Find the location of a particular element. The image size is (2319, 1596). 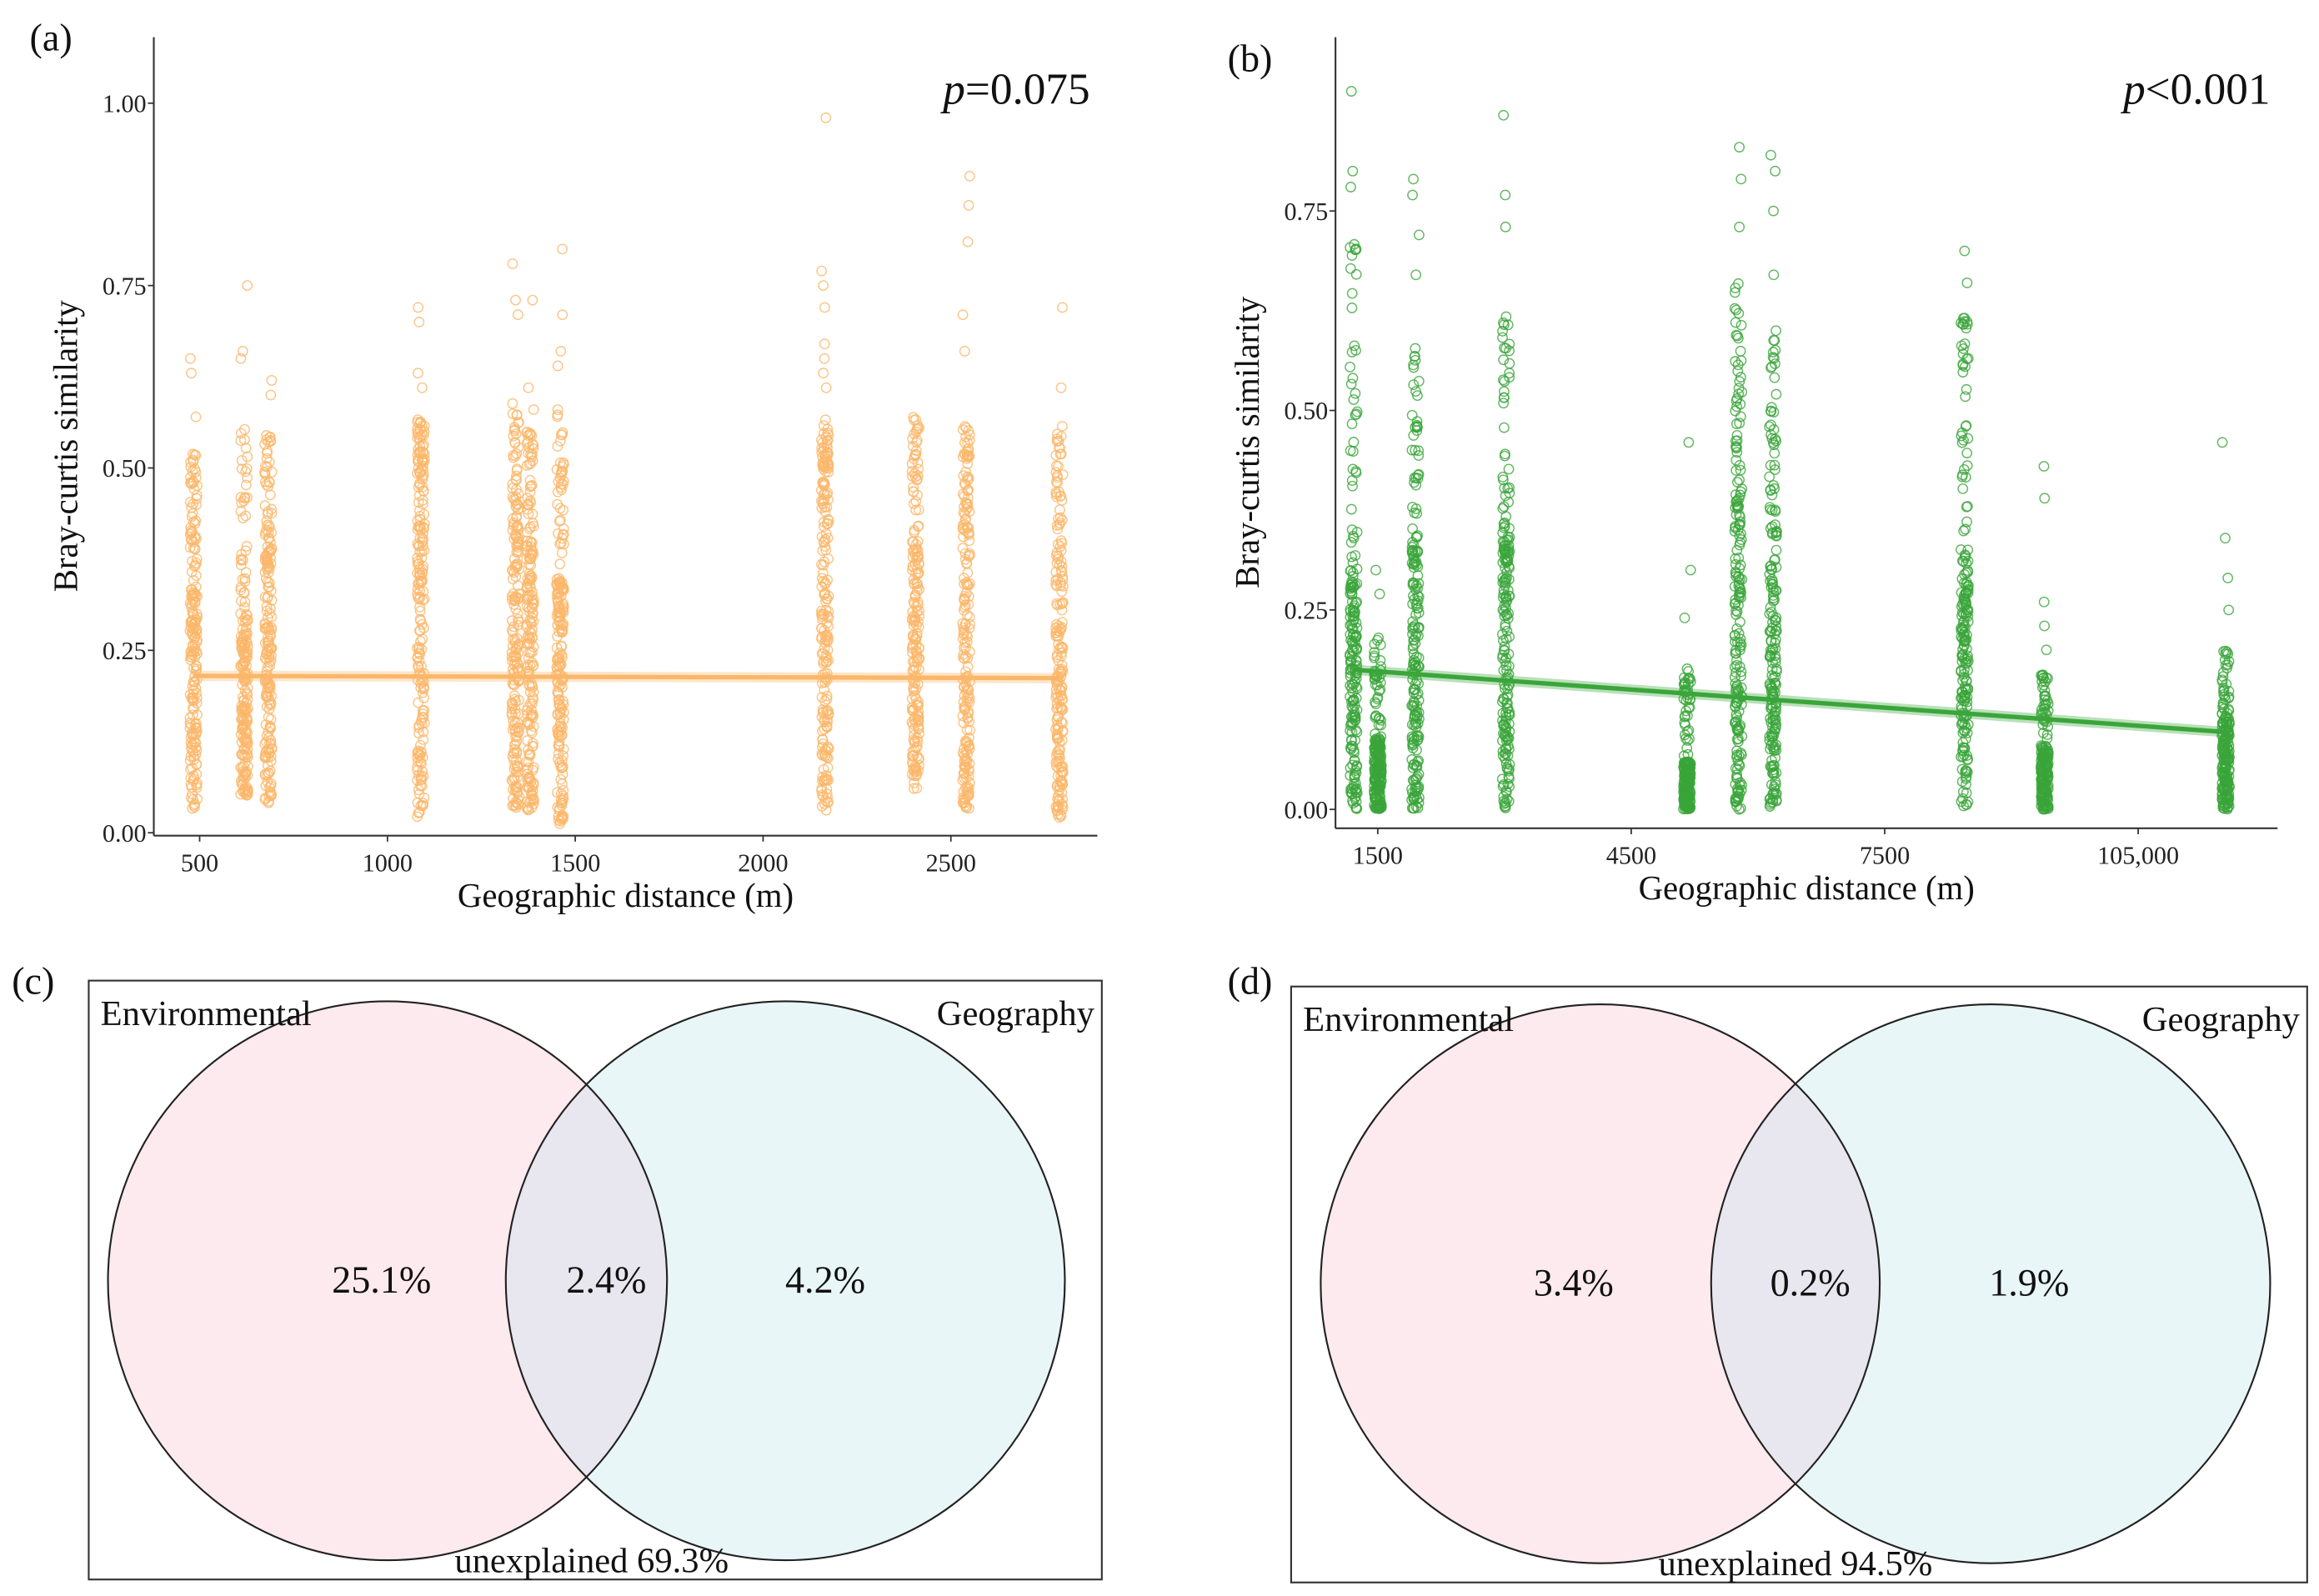

p-value: =0.075 is located at coordinates (1027, 88).